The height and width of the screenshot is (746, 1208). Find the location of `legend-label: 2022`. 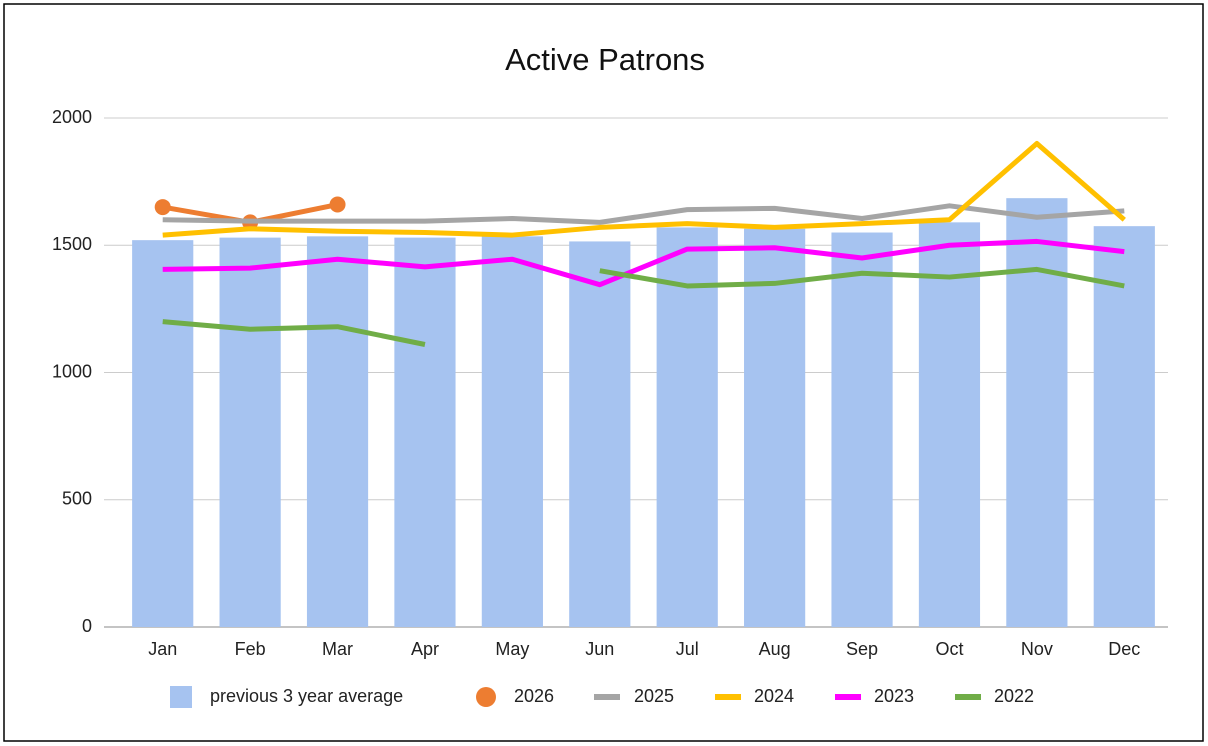

legend-label: 2022 is located at coordinates (1014, 696).